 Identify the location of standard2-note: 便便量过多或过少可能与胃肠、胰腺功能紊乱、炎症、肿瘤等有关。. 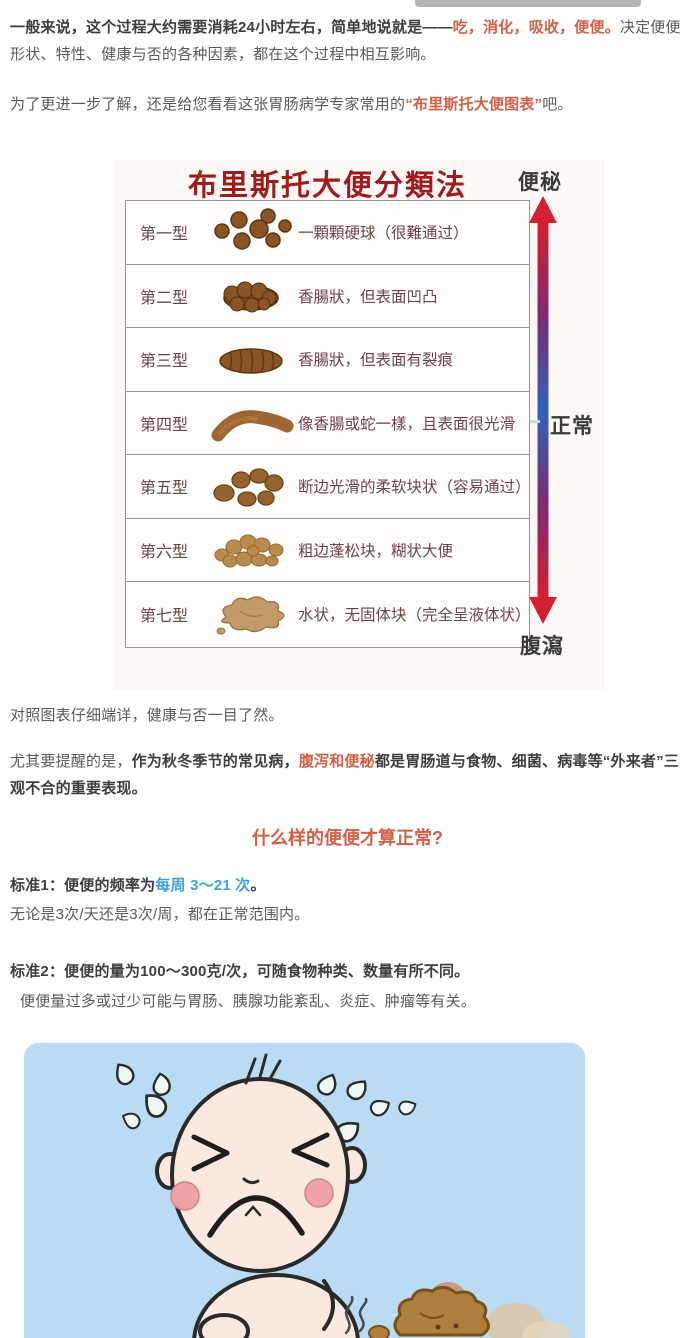
(248, 1001).